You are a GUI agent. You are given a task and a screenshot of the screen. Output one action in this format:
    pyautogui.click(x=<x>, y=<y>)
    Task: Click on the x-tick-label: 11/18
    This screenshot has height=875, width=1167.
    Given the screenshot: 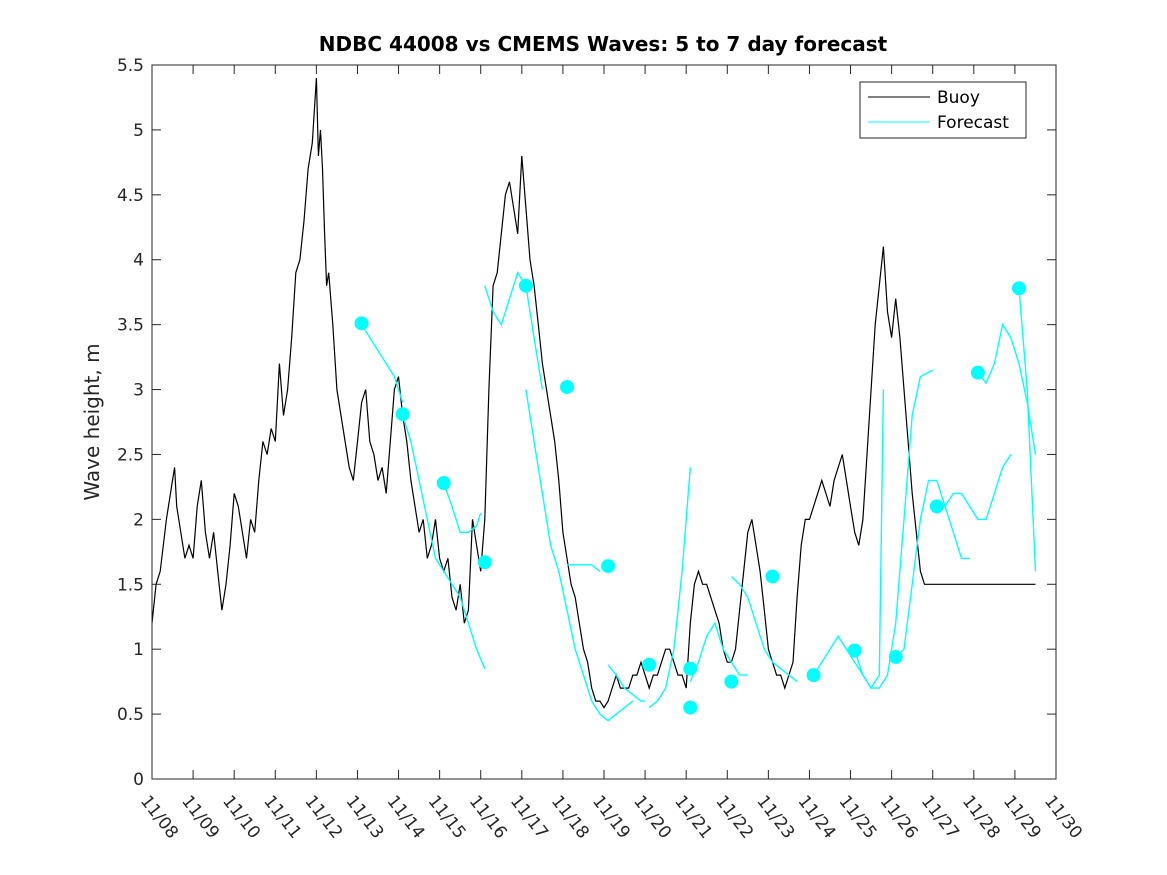 What is the action you would take?
    pyautogui.click(x=570, y=817)
    